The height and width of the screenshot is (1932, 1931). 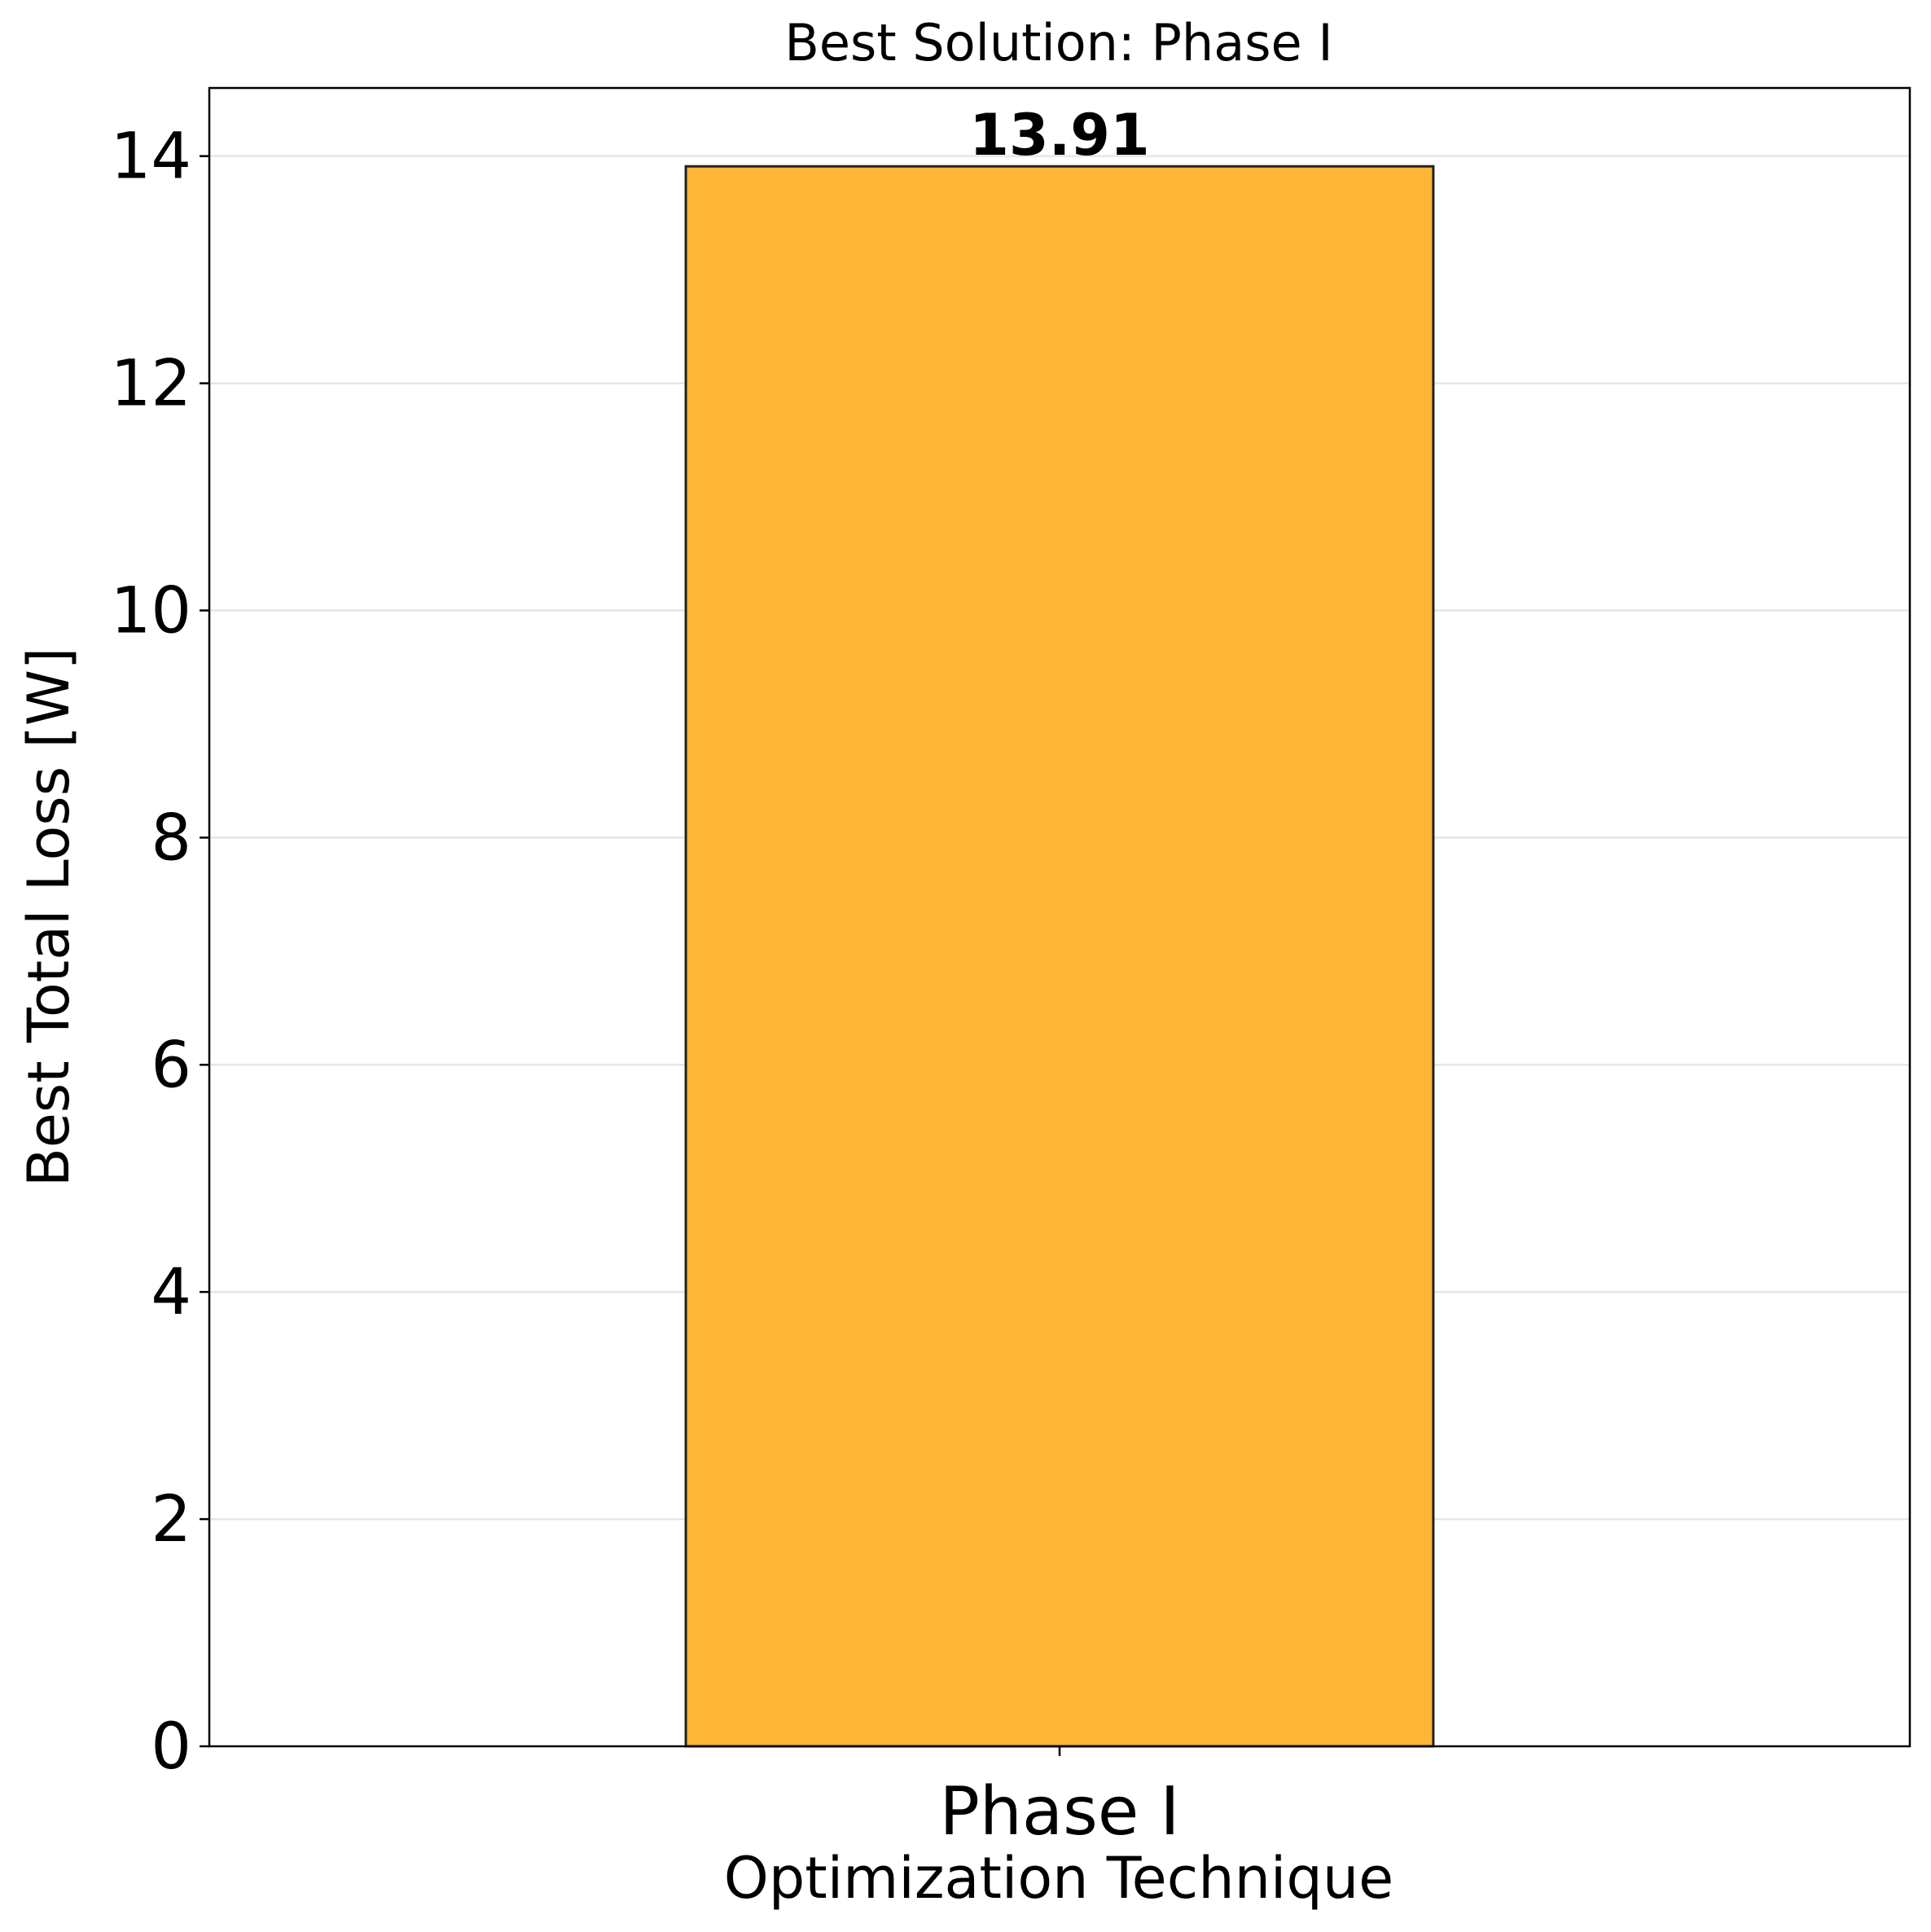 I want to click on bar-value-label: 13.91, so click(x=1059, y=135).